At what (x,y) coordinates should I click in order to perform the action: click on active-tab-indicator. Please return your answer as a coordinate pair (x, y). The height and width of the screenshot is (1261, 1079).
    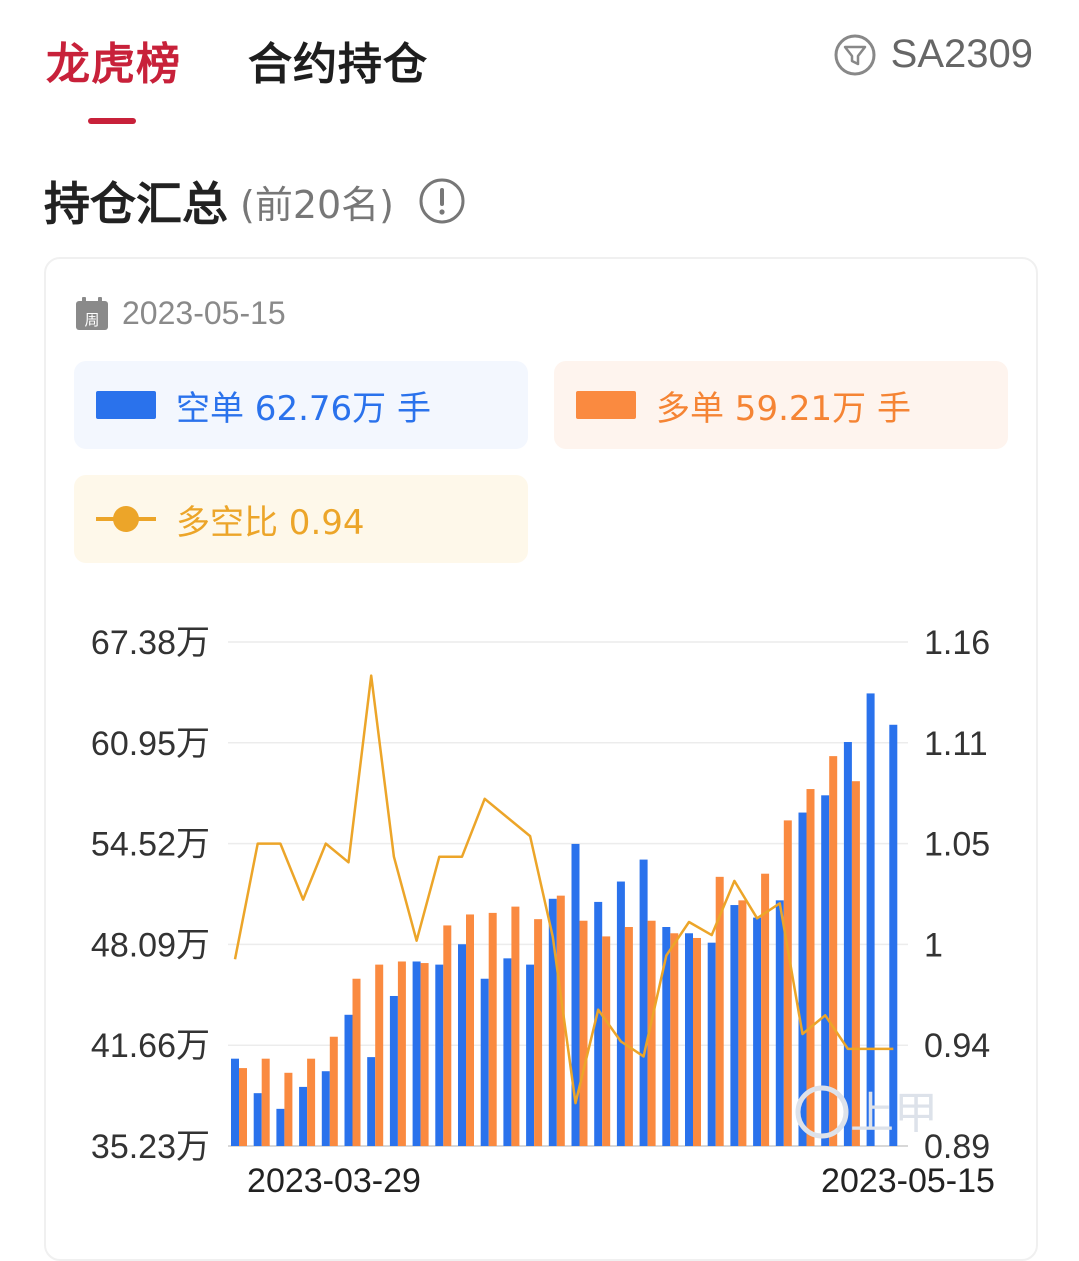
    Looking at the image, I should click on (112, 121).